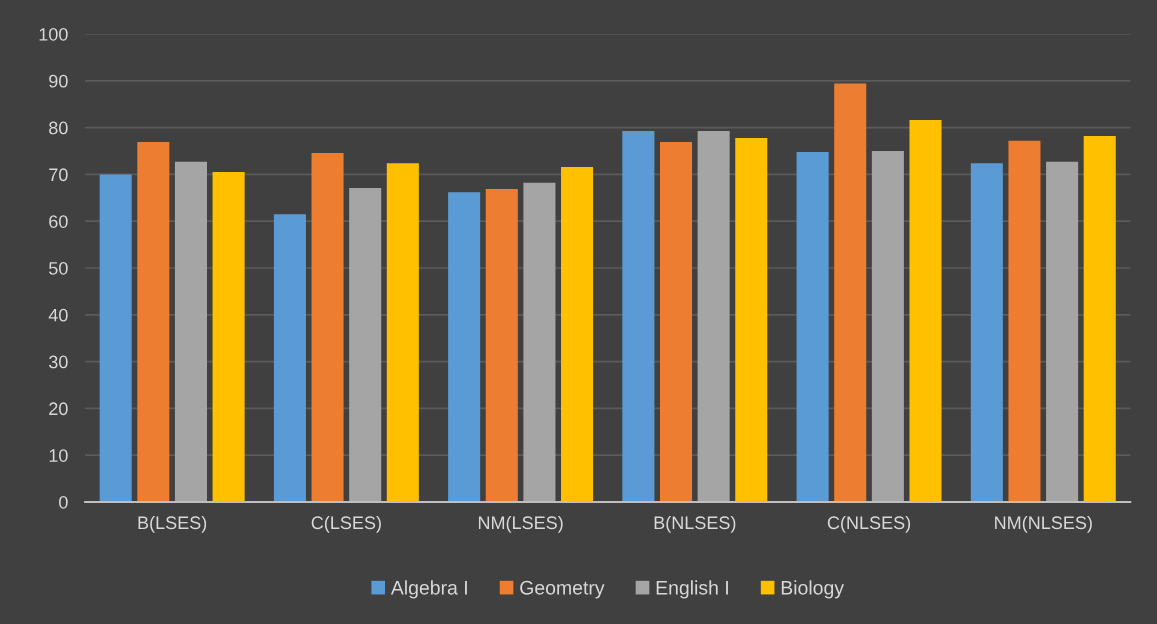 The image size is (1157, 624). What do you see at coordinates (172, 524) in the screenshot?
I see `x-tick-label: B(LSES)` at bounding box center [172, 524].